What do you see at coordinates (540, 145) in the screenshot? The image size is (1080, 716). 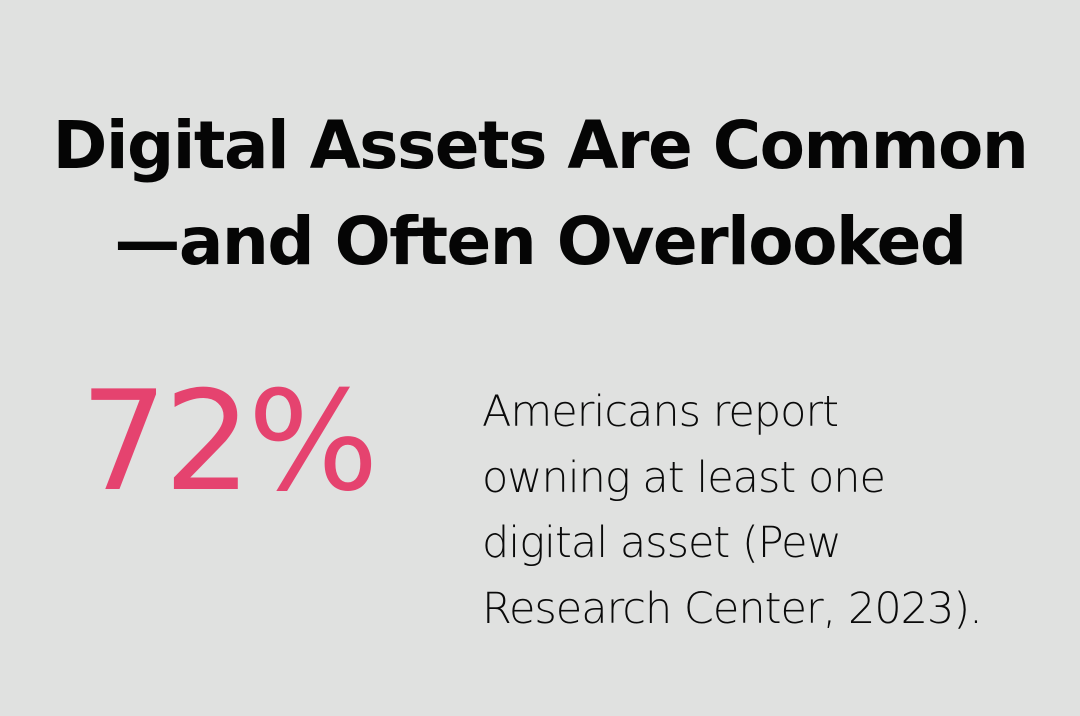 I see `title-line-1: Digital Assets Are Common` at bounding box center [540, 145].